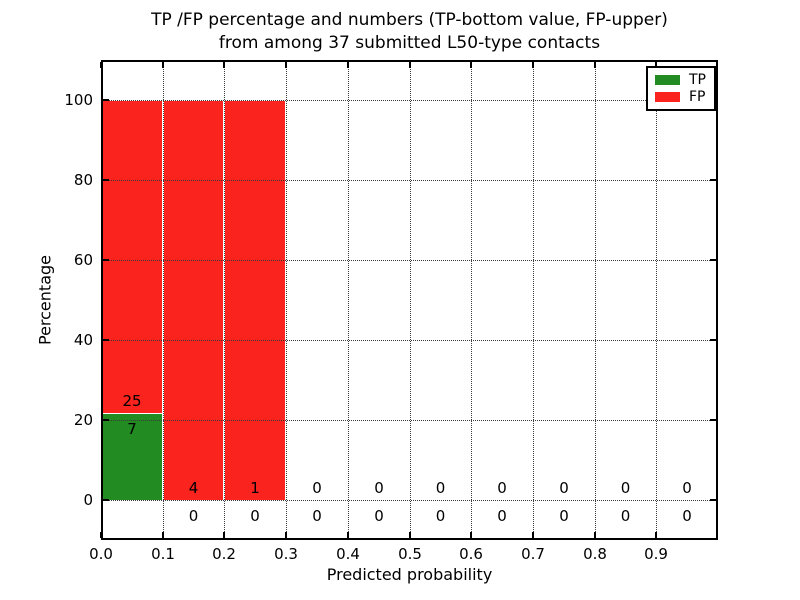 The height and width of the screenshot is (600, 800). I want to click on bar-tp, so click(132, 456).